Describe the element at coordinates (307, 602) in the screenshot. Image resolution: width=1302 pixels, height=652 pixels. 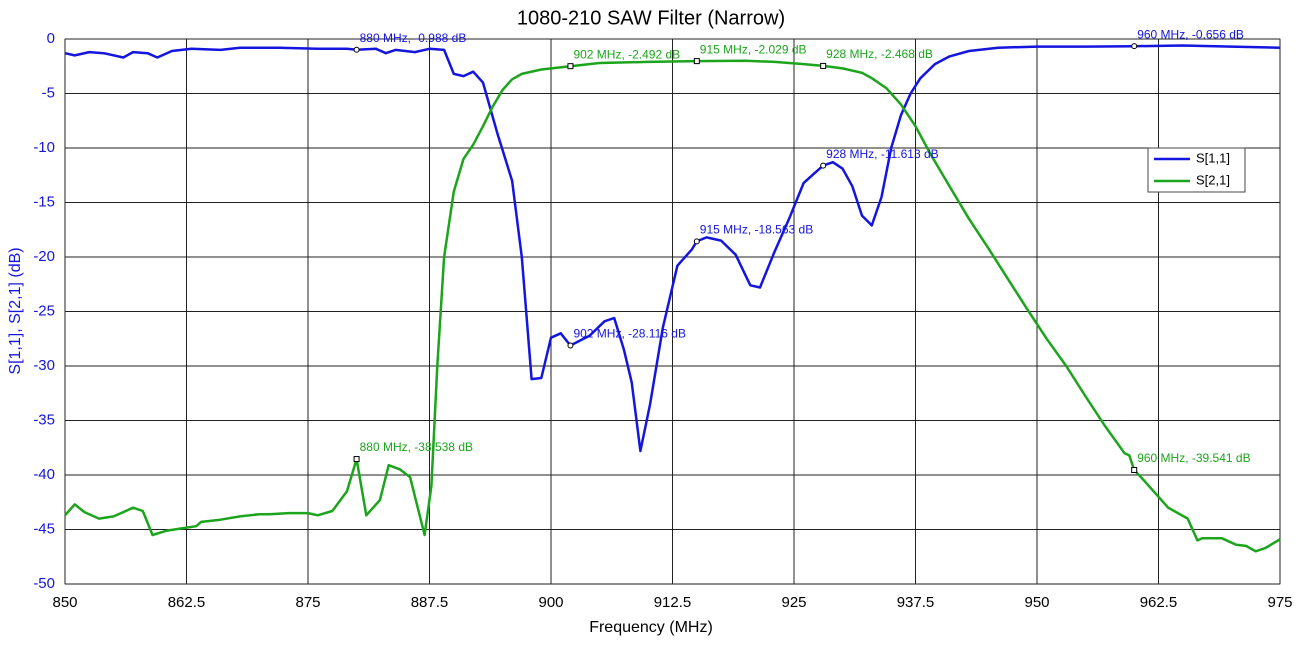
I see `x-tick-label: 875` at that location.